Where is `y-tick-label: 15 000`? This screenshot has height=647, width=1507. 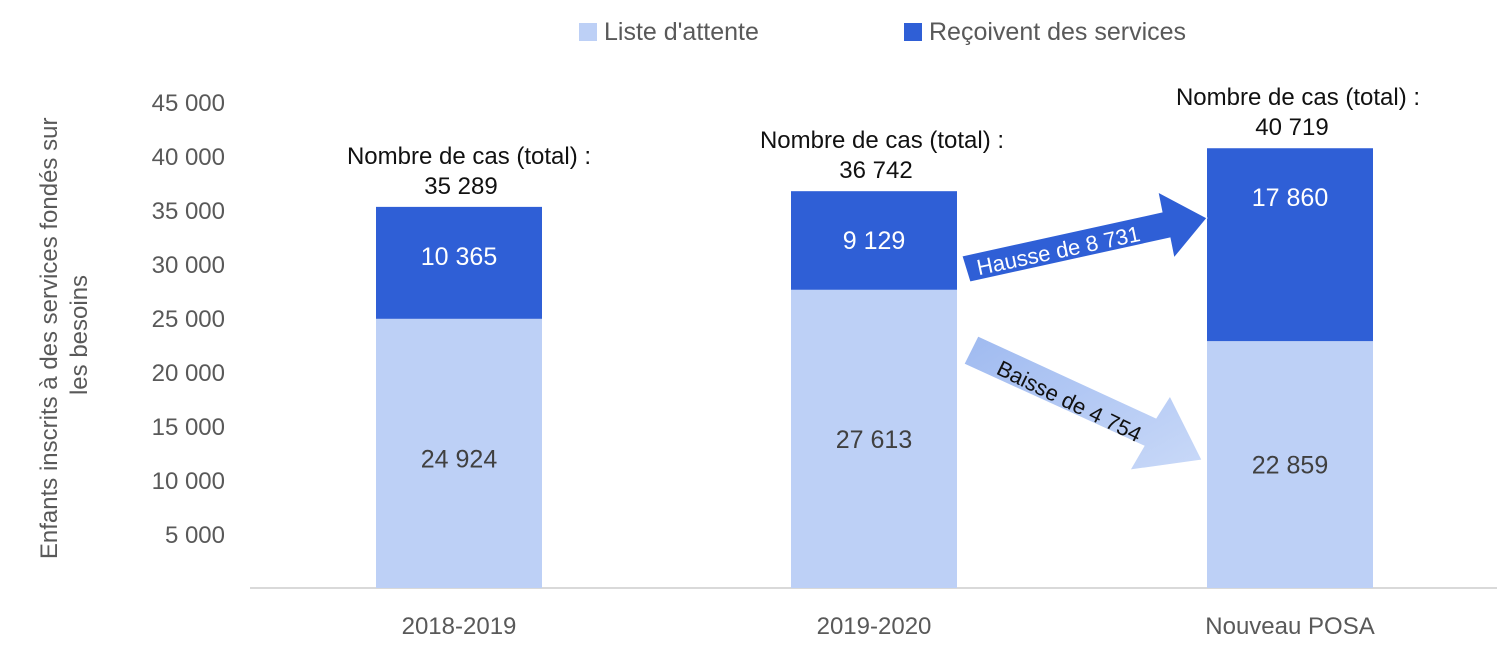 y-tick-label: 15 000 is located at coordinates (188, 427).